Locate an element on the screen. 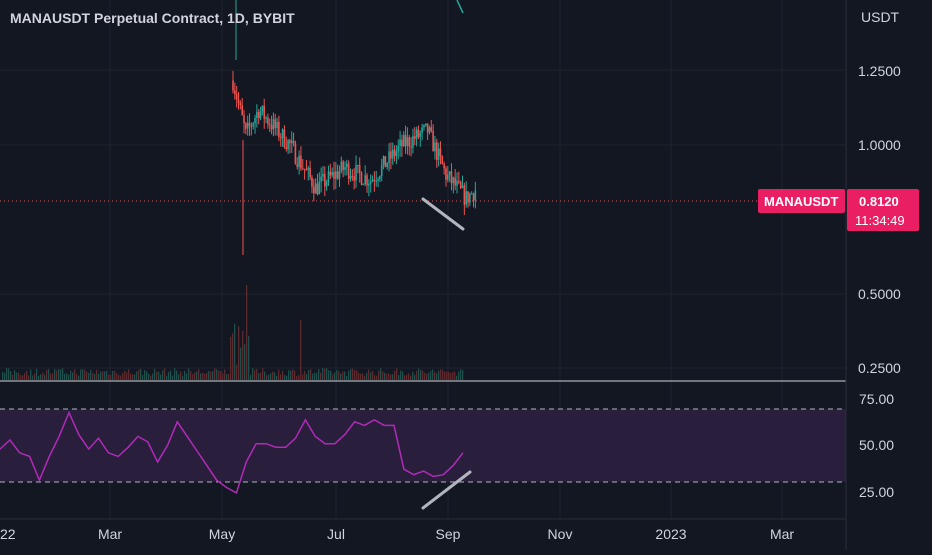  price-tick-label: 1.2500 is located at coordinates (879, 71).